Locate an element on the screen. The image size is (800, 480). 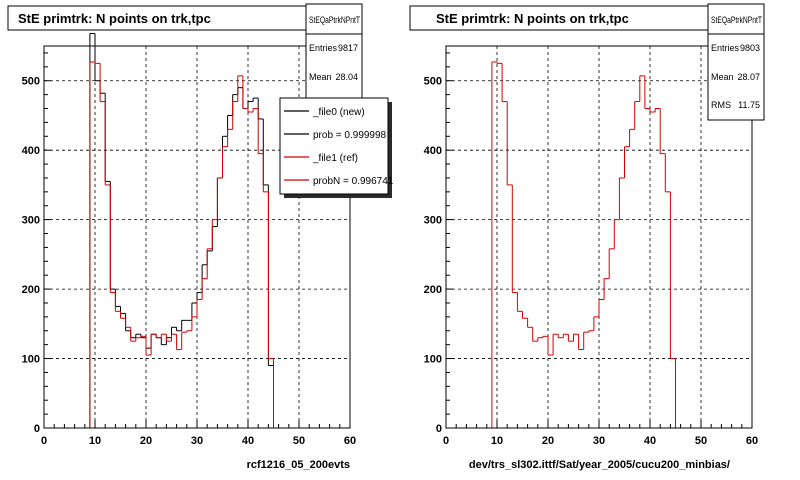
left-stats-mean-value: 28.04 is located at coordinates (346, 77).